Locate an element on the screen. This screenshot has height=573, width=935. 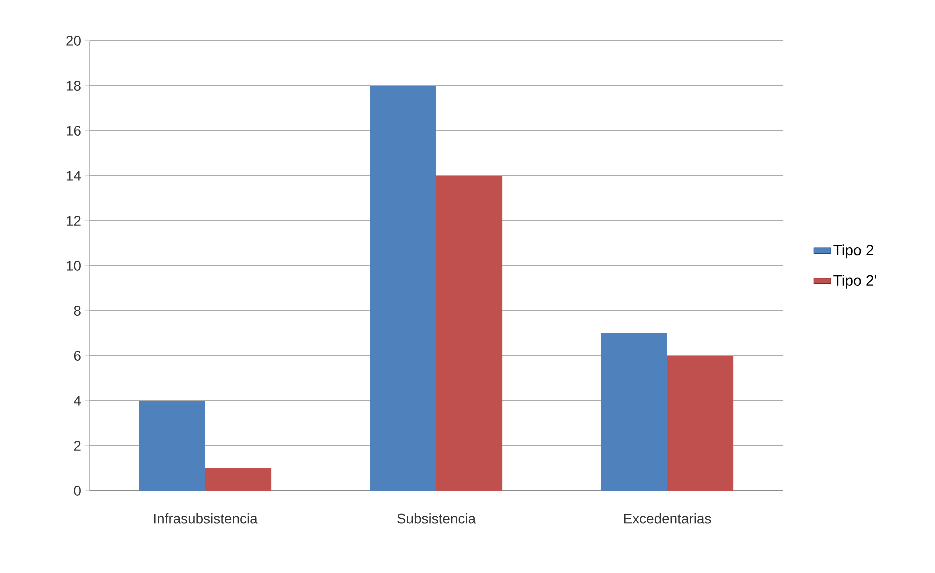
y-tick-label: 8 is located at coordinates (77, 311).